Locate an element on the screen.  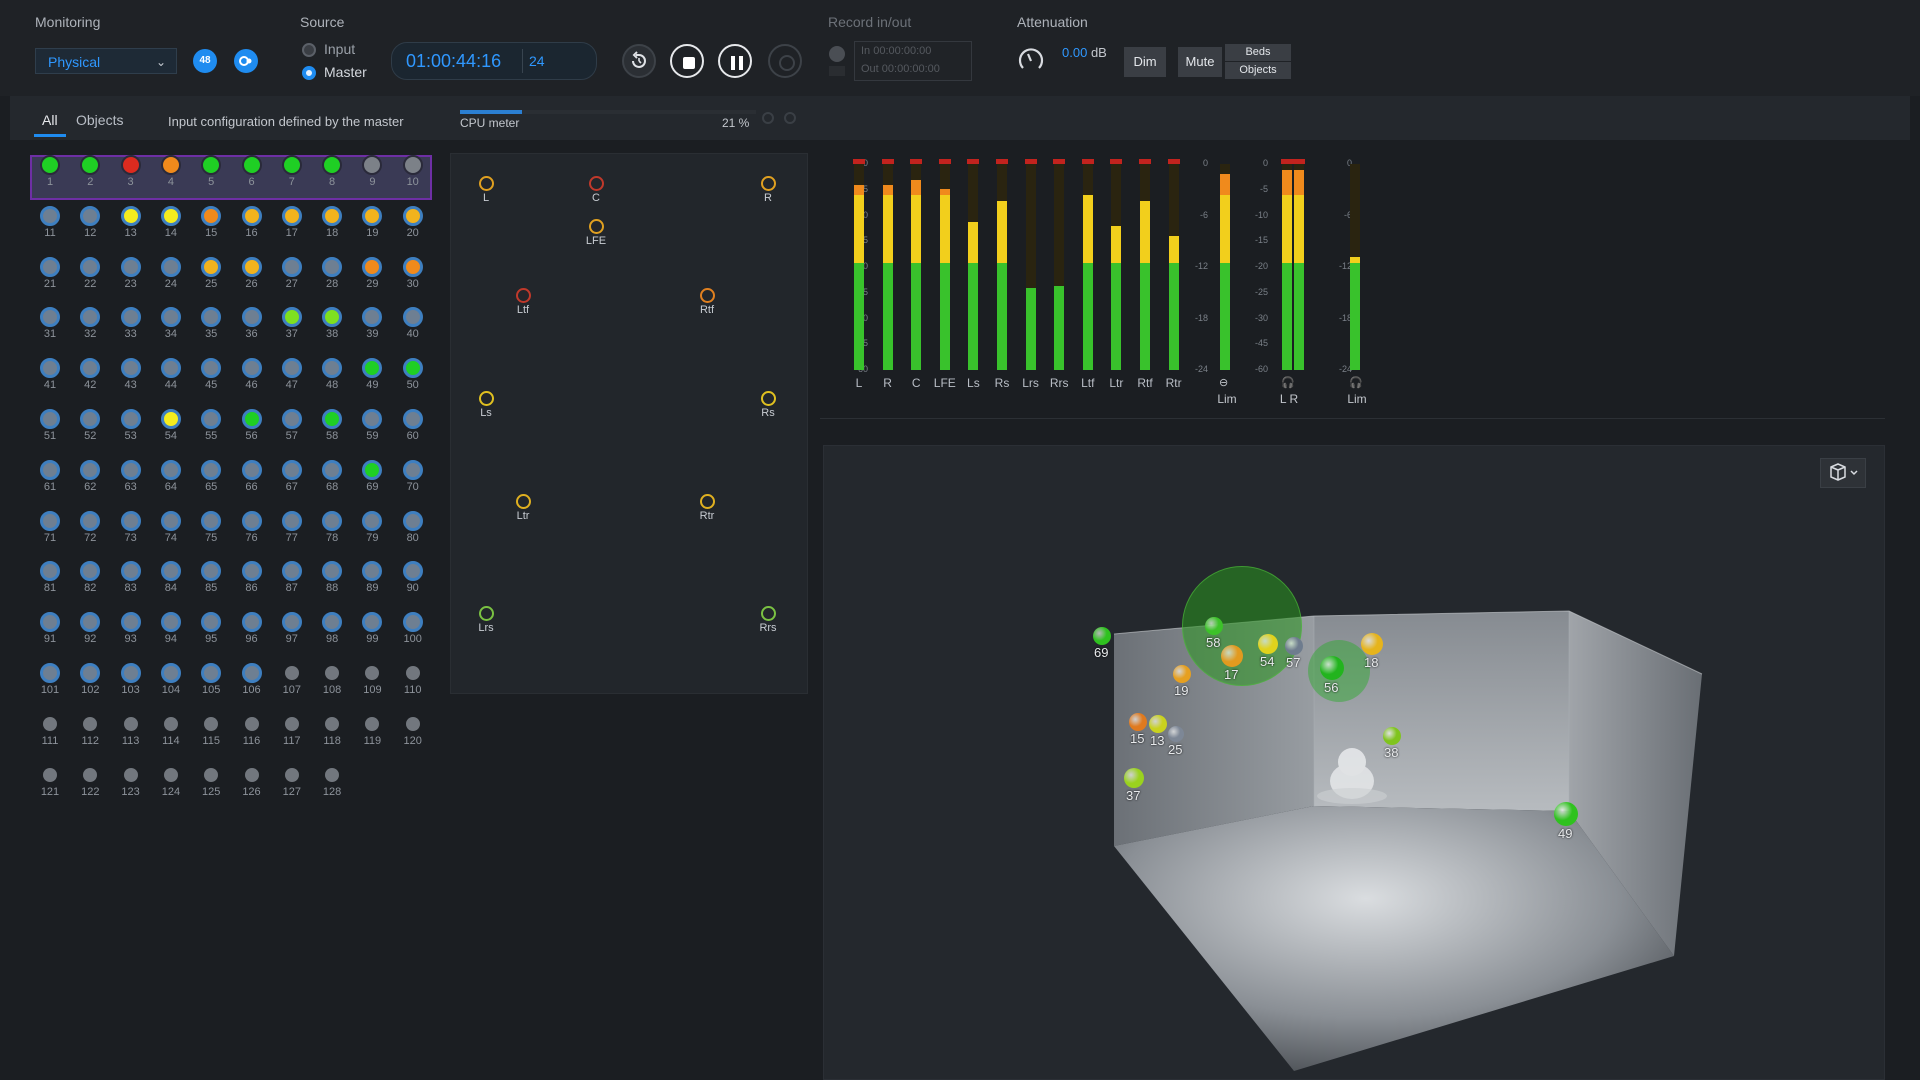
input-channel-15: 15 is located at coordinates (211, 228).